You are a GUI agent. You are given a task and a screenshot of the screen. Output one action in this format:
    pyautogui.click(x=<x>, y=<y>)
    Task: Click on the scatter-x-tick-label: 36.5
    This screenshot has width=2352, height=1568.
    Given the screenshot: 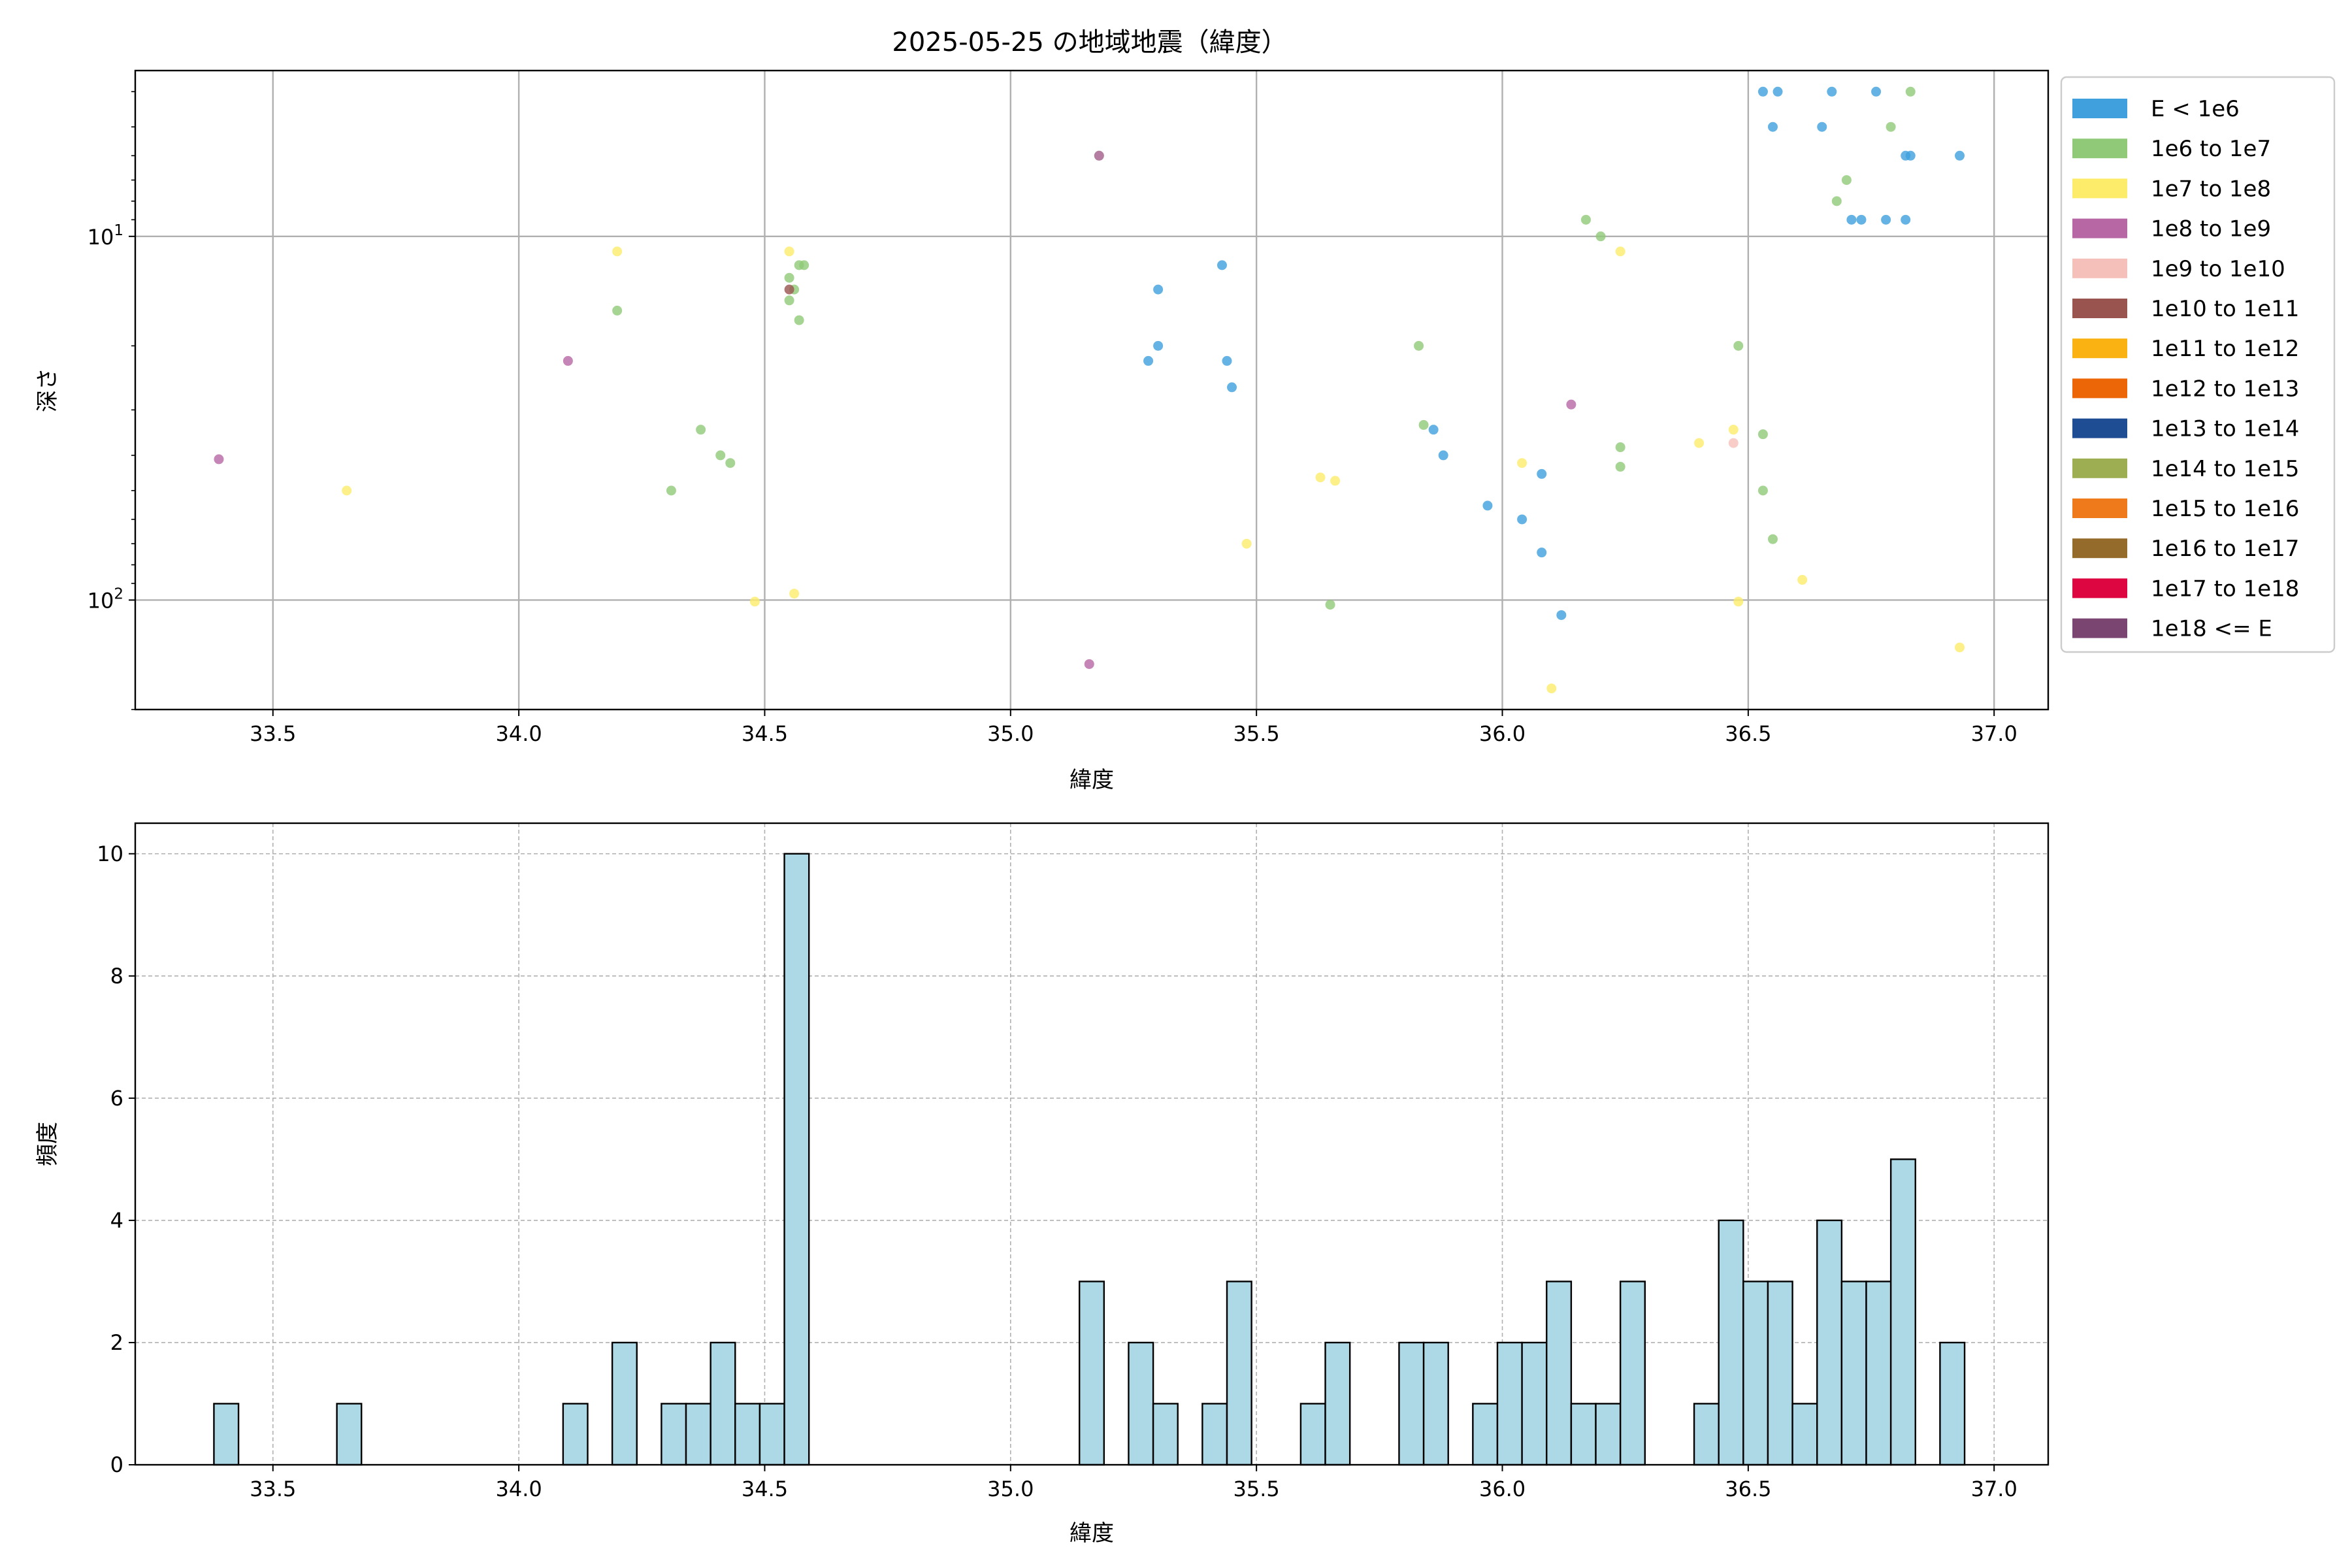 What is the action you would take?
    pyautogui.click(x=1748, y=733)
    